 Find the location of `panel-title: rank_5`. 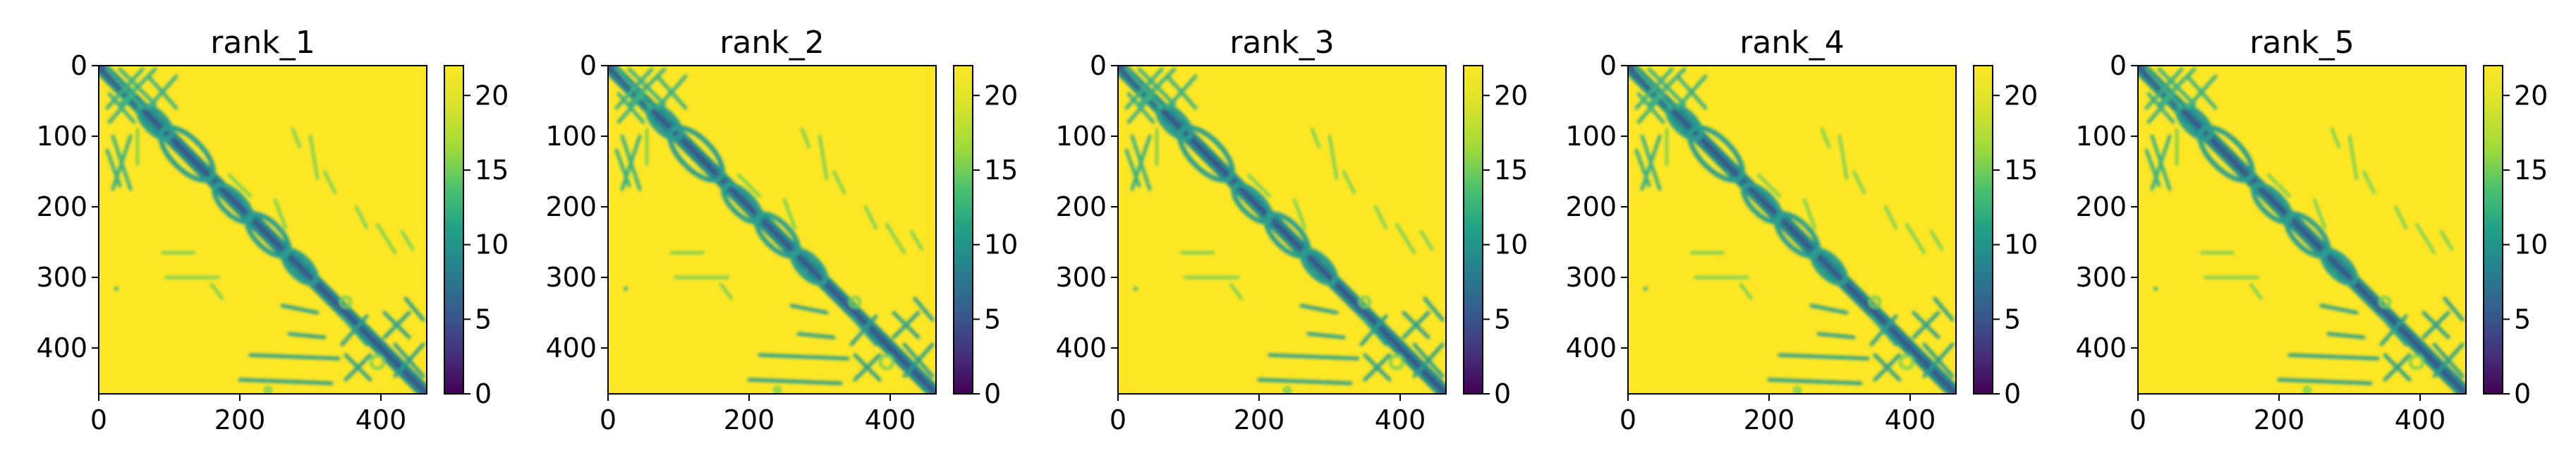

panel-title: rank_5 is located at coordinates (2301, 43).